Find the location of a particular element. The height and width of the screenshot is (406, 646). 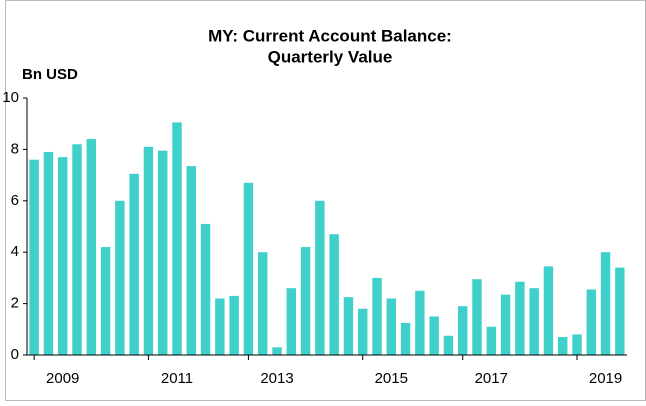

x-tick-label: 2015 is located at coordinates (391, 378).